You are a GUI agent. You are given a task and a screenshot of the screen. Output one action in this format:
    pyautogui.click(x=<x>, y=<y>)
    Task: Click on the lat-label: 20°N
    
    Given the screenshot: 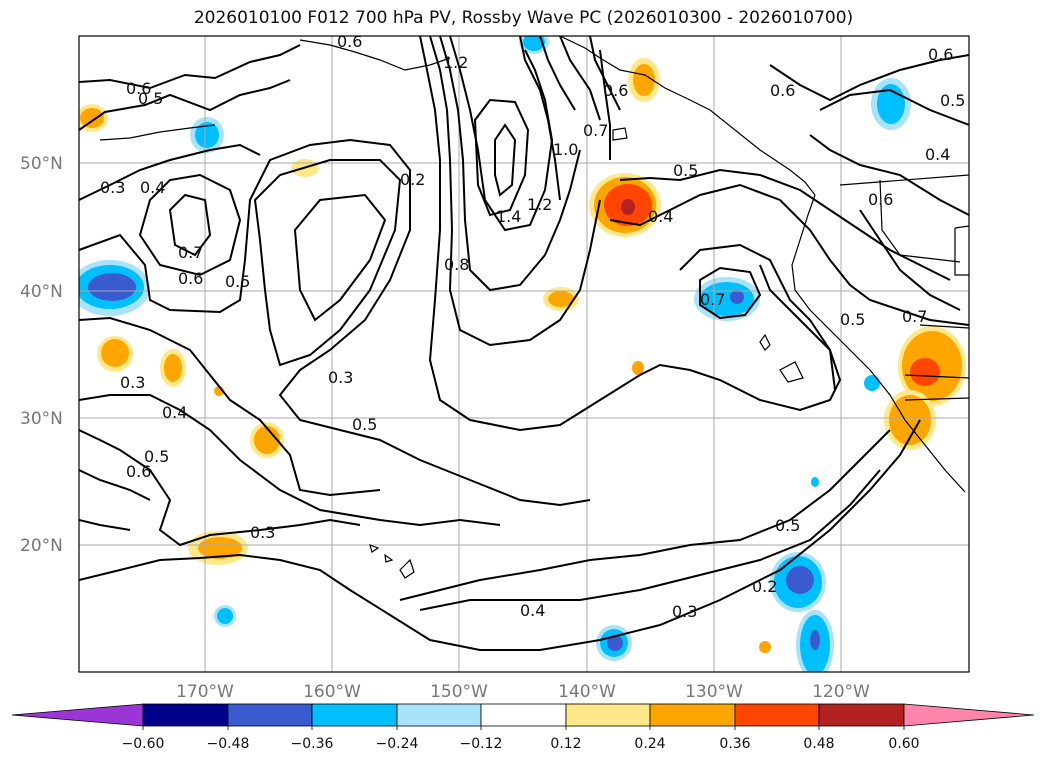 What is the action you would take?
    pyautogui.click(x=41, y=546)
    